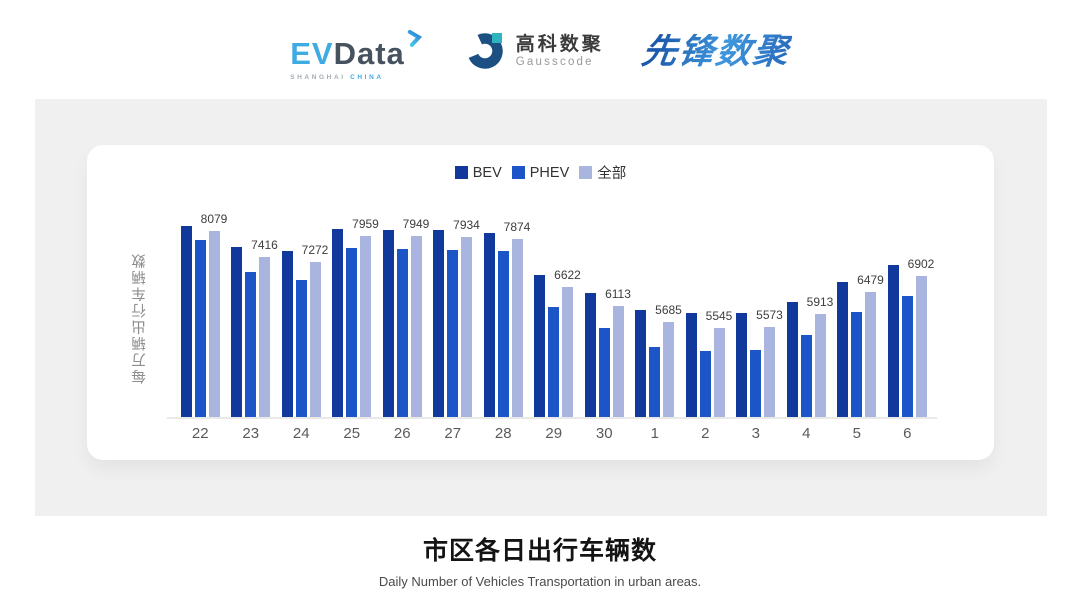 Image resolution: width=1080 pixels, height=608 pixels. I want to click on x-tick-23: 23, so click(251, 433).